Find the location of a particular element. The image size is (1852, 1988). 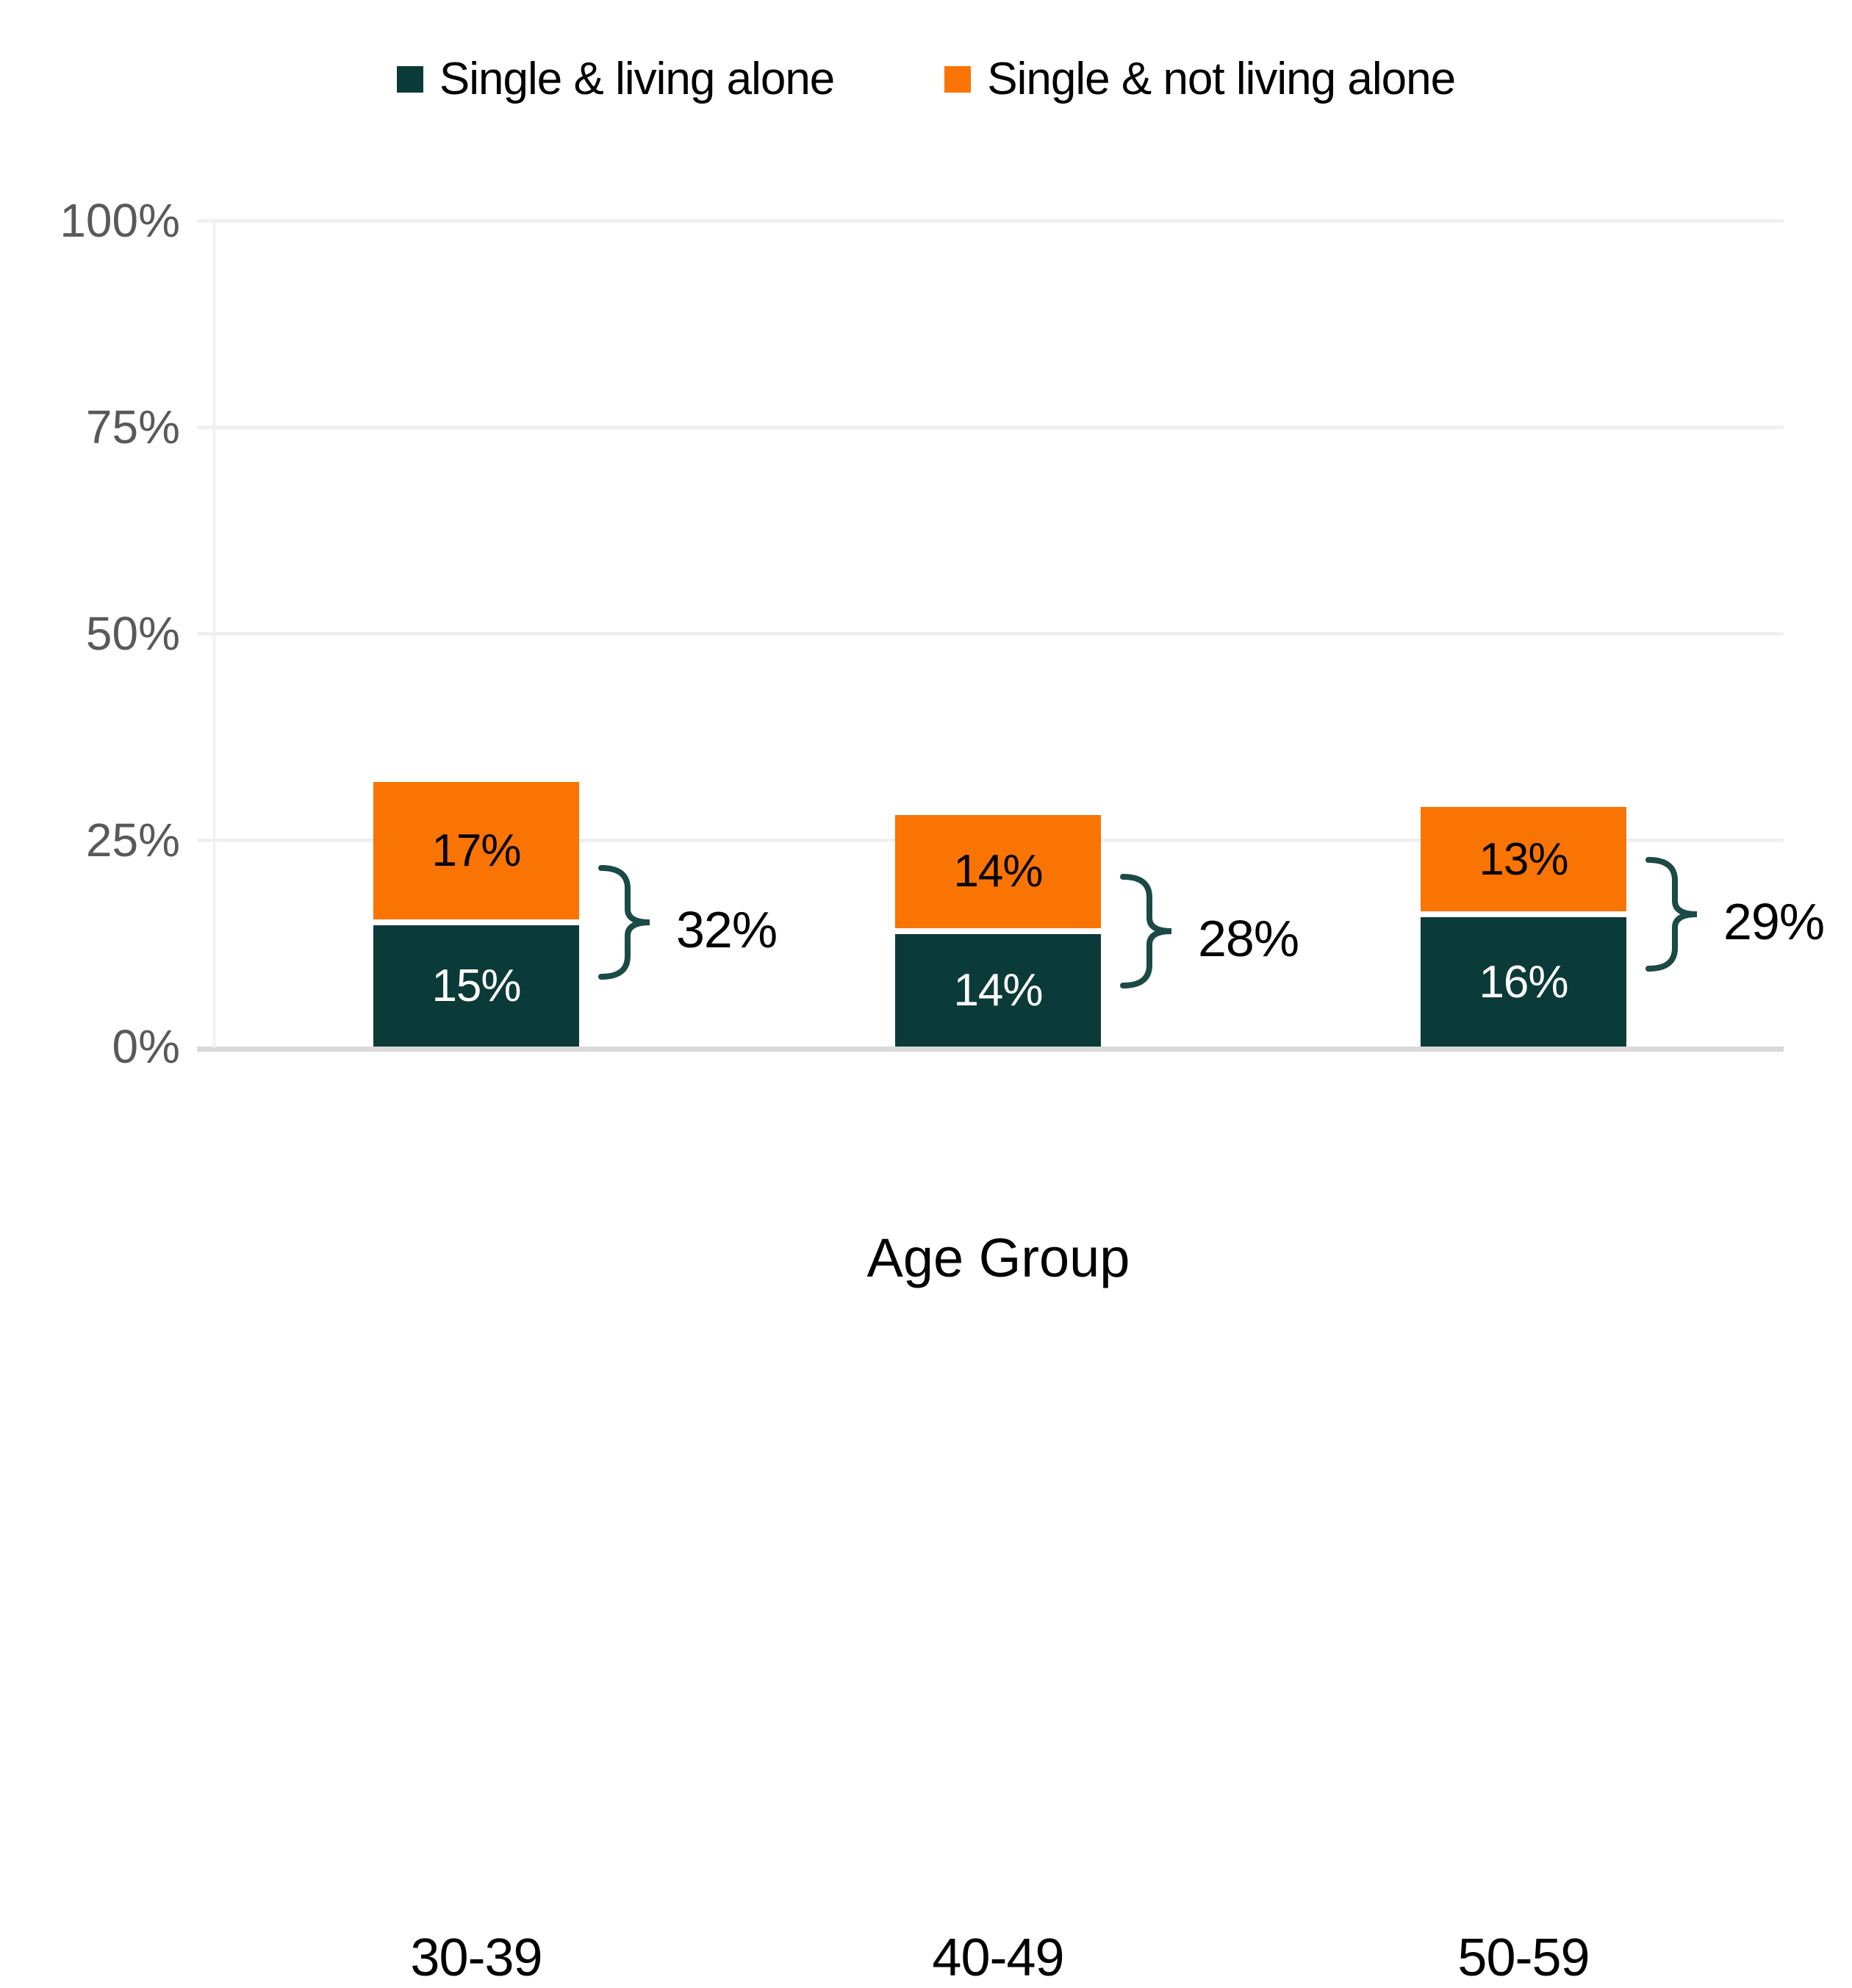

bar-segment-living-alone: 16% is located at coordinates (1523, 982).